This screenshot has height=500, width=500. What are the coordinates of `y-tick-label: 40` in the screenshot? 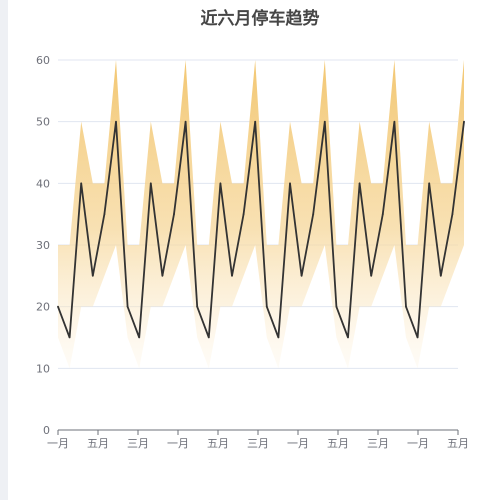 It's located at (43, 183).